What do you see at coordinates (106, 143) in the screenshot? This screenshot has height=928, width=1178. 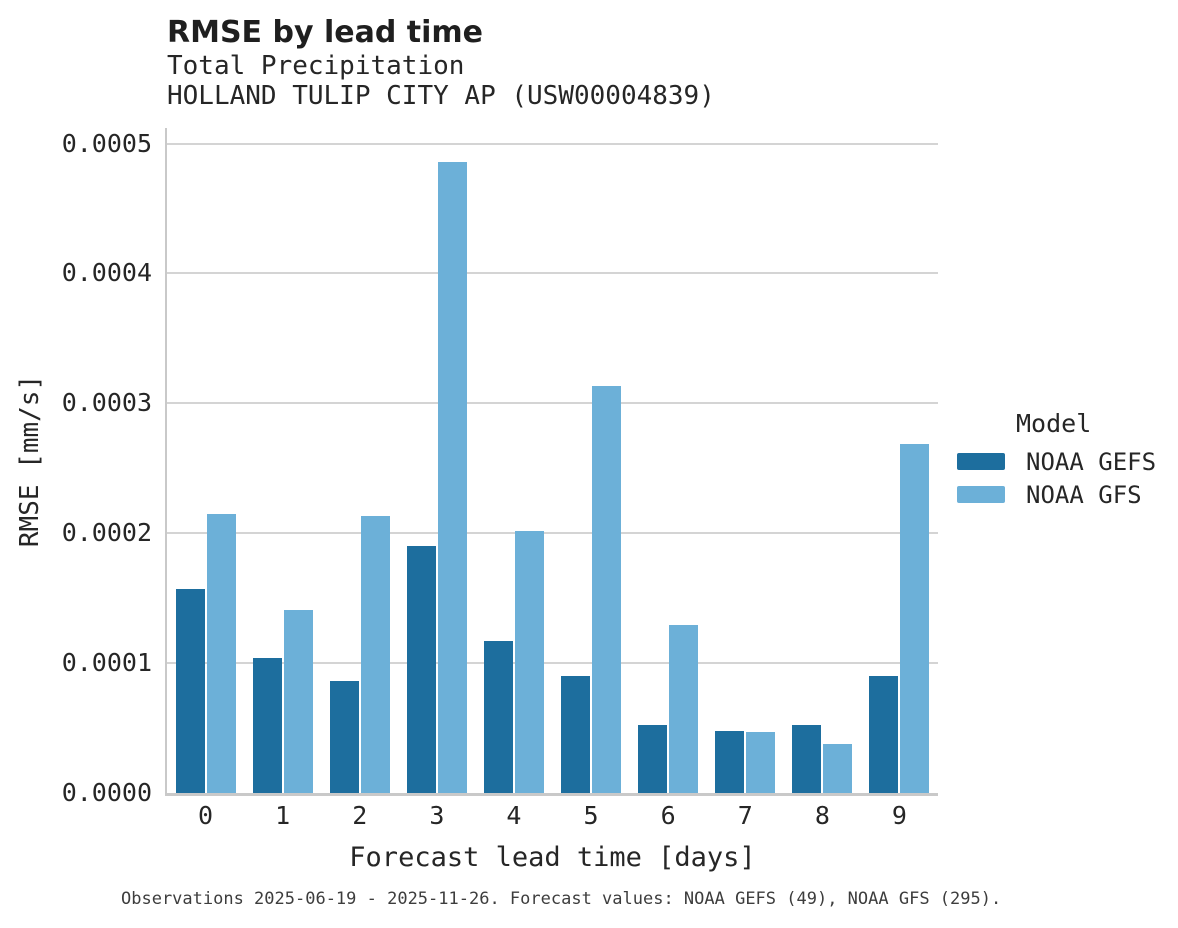 I see `y-tick-0.0005: 0.0005` at bounding box center [106, 143].